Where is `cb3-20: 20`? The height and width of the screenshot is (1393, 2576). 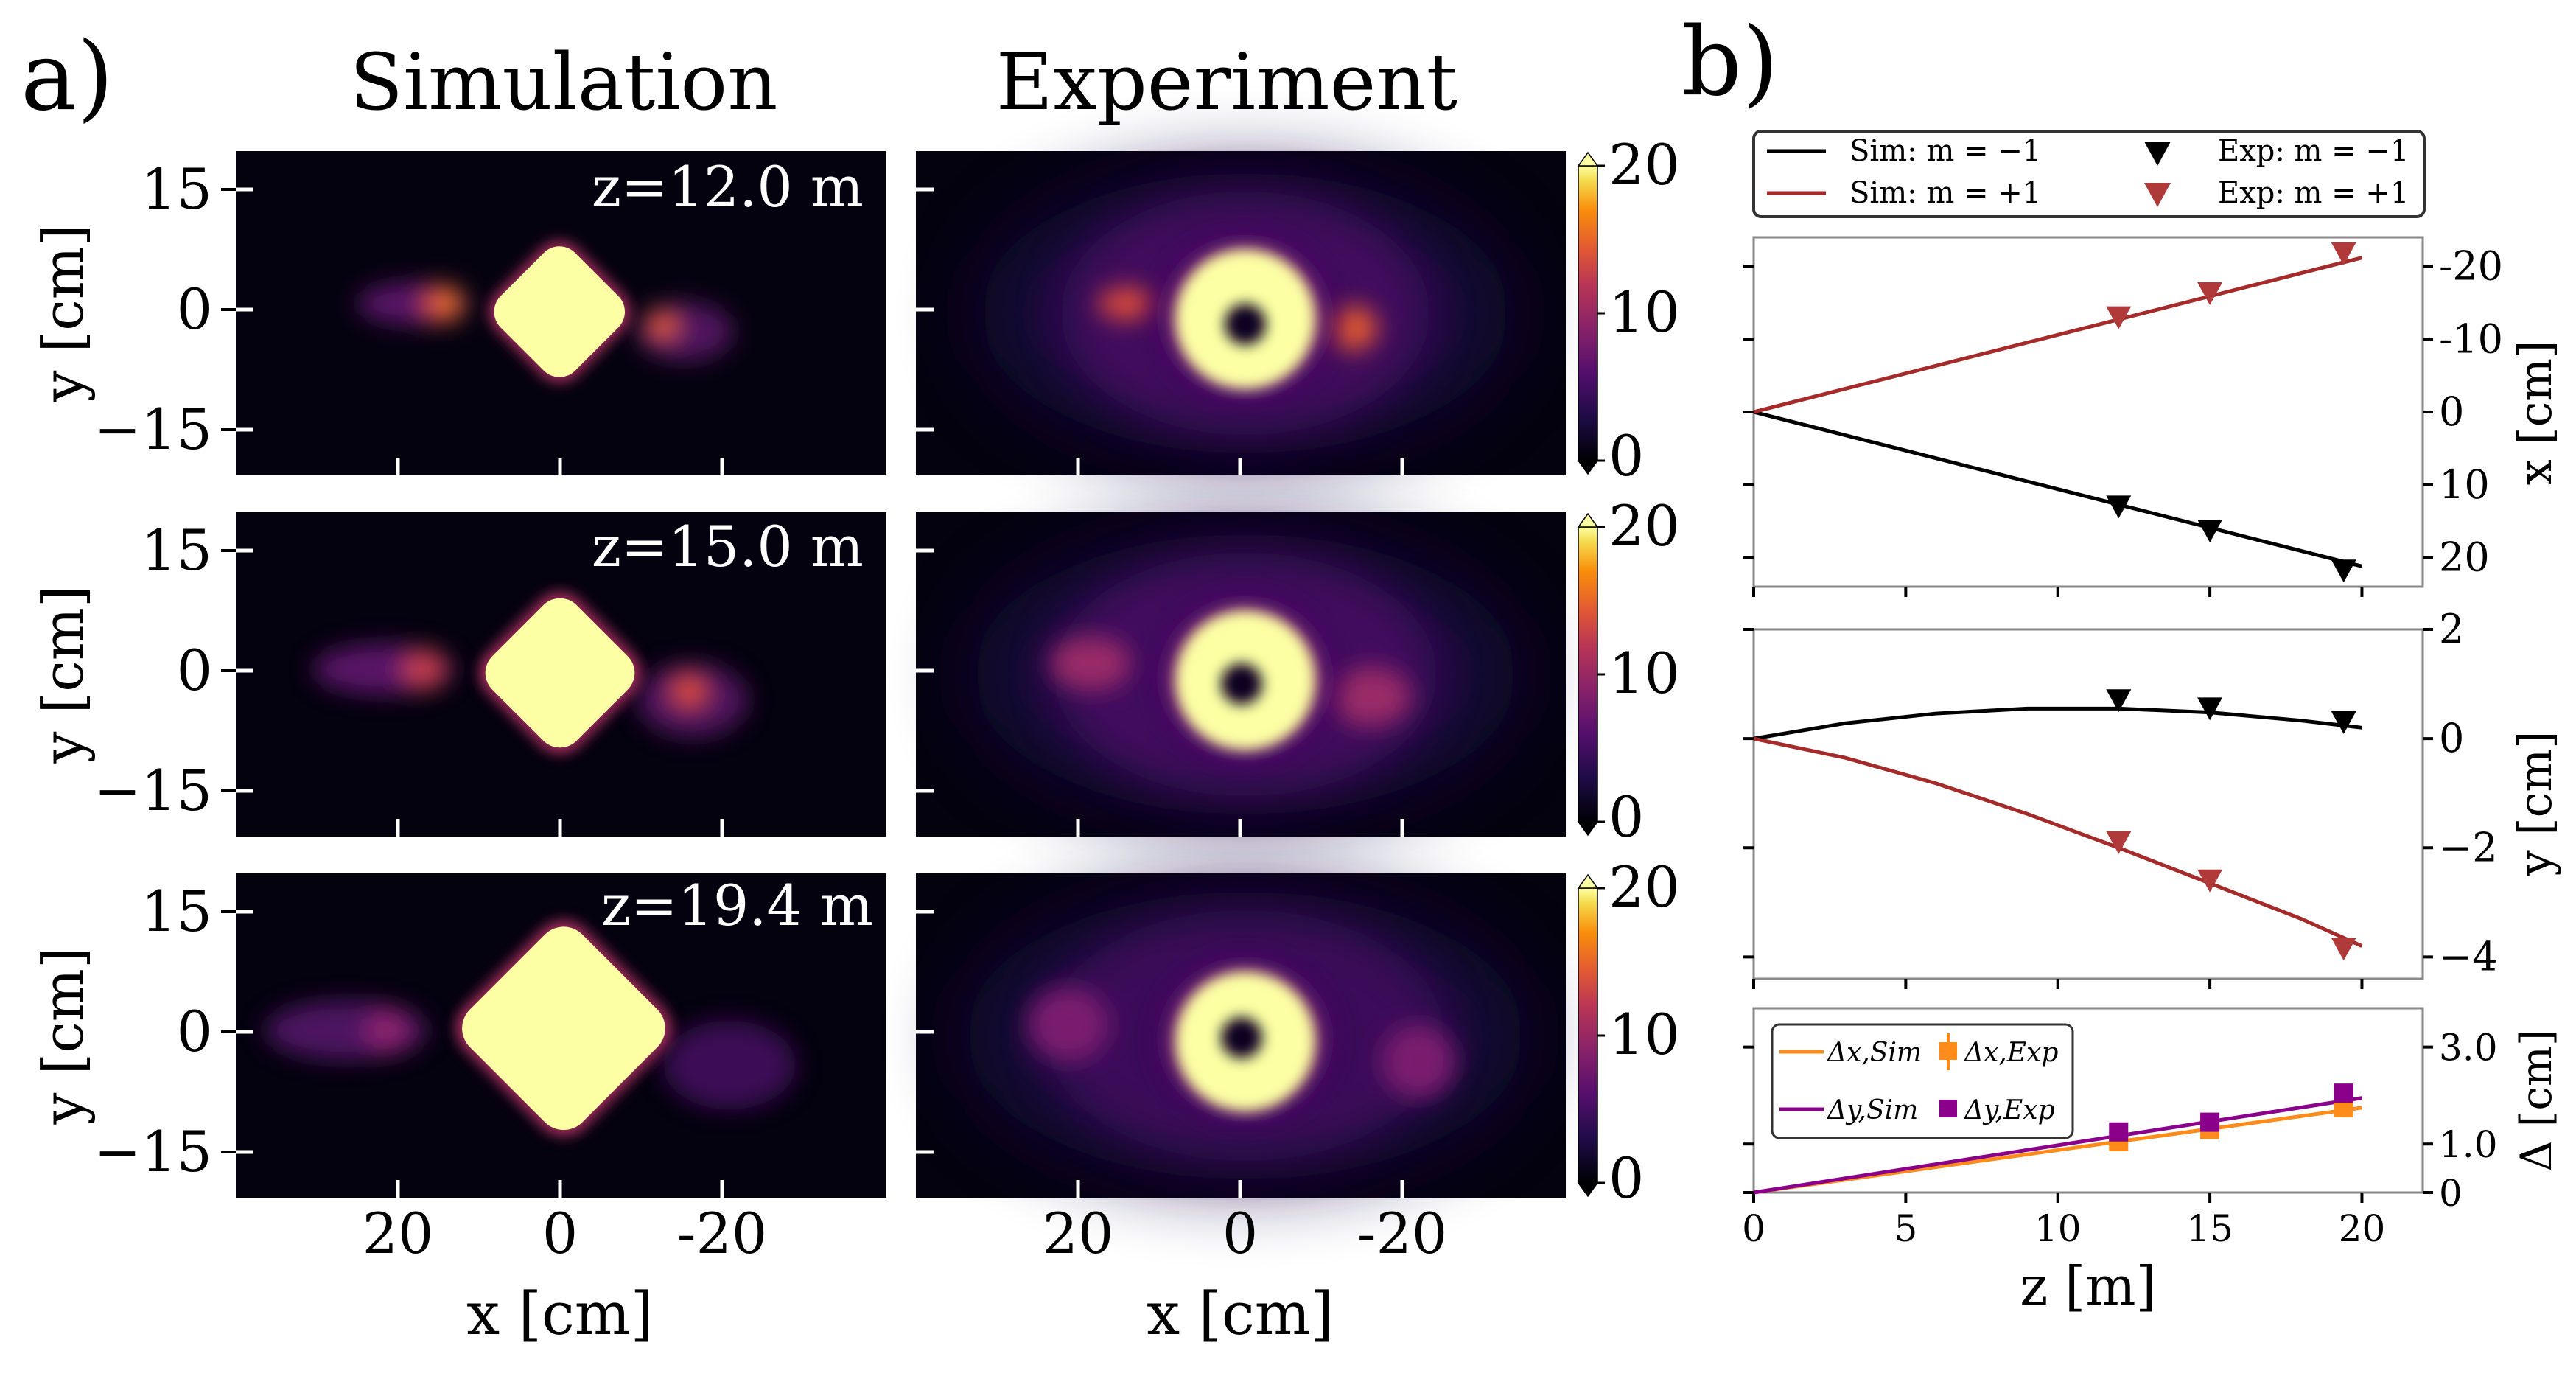
cb3-20: 20 is located at coordinates (1645, 887).